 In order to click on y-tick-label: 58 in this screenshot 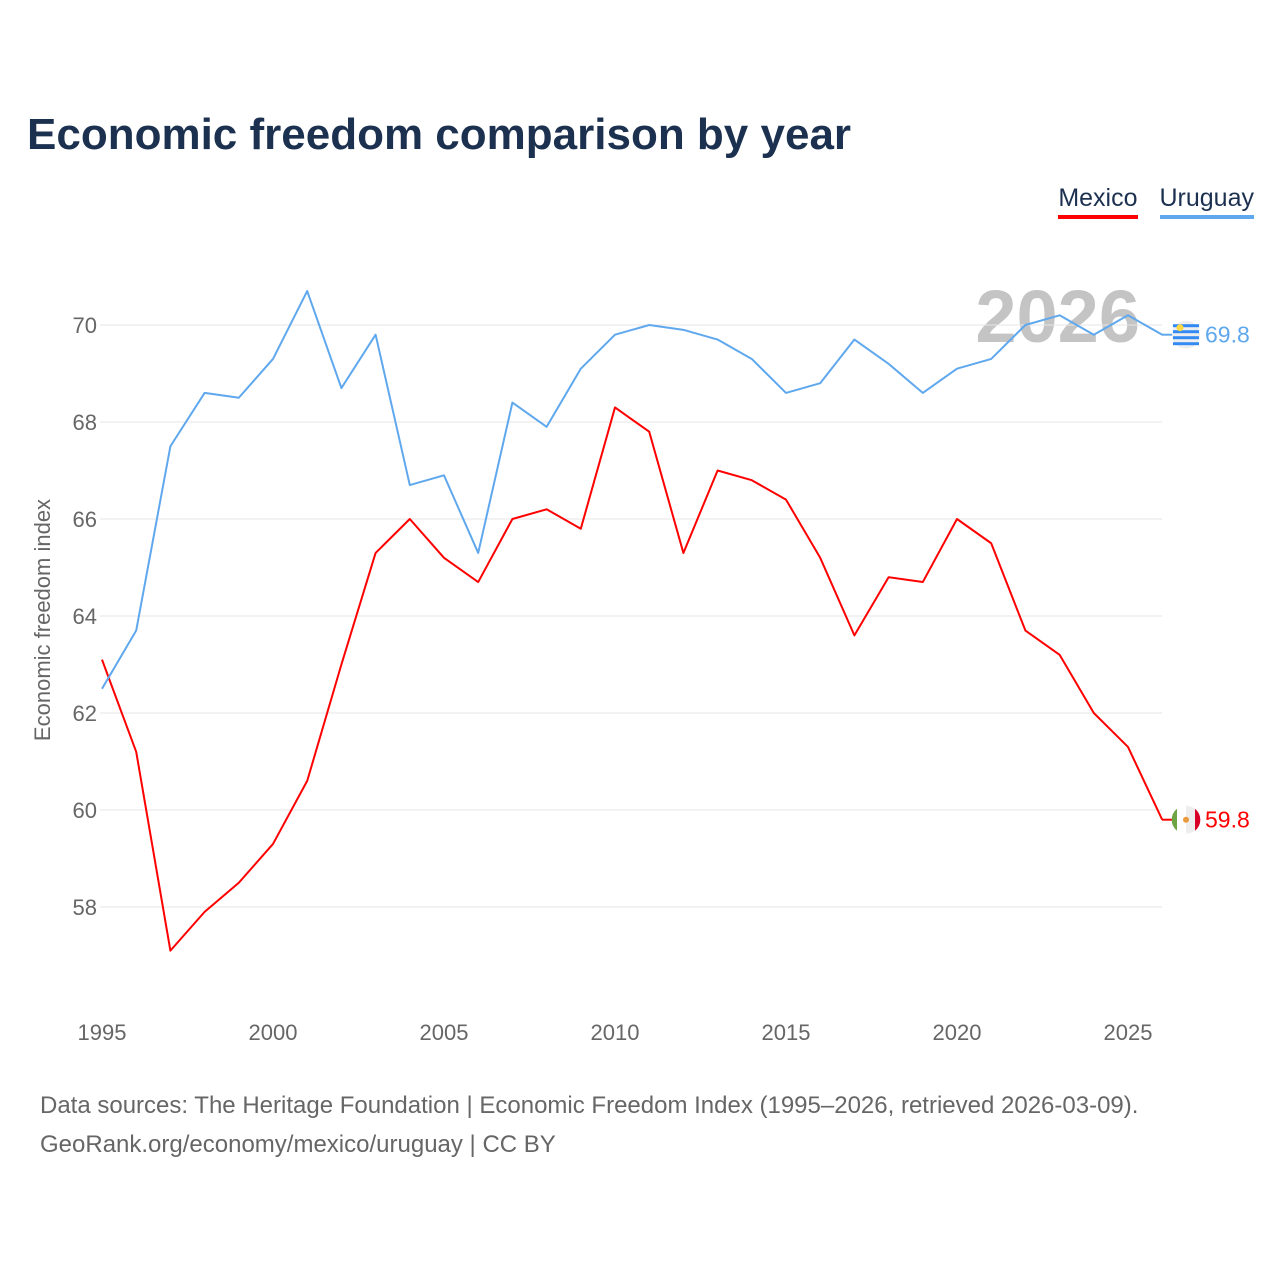, I will do `click(85, 907)`.